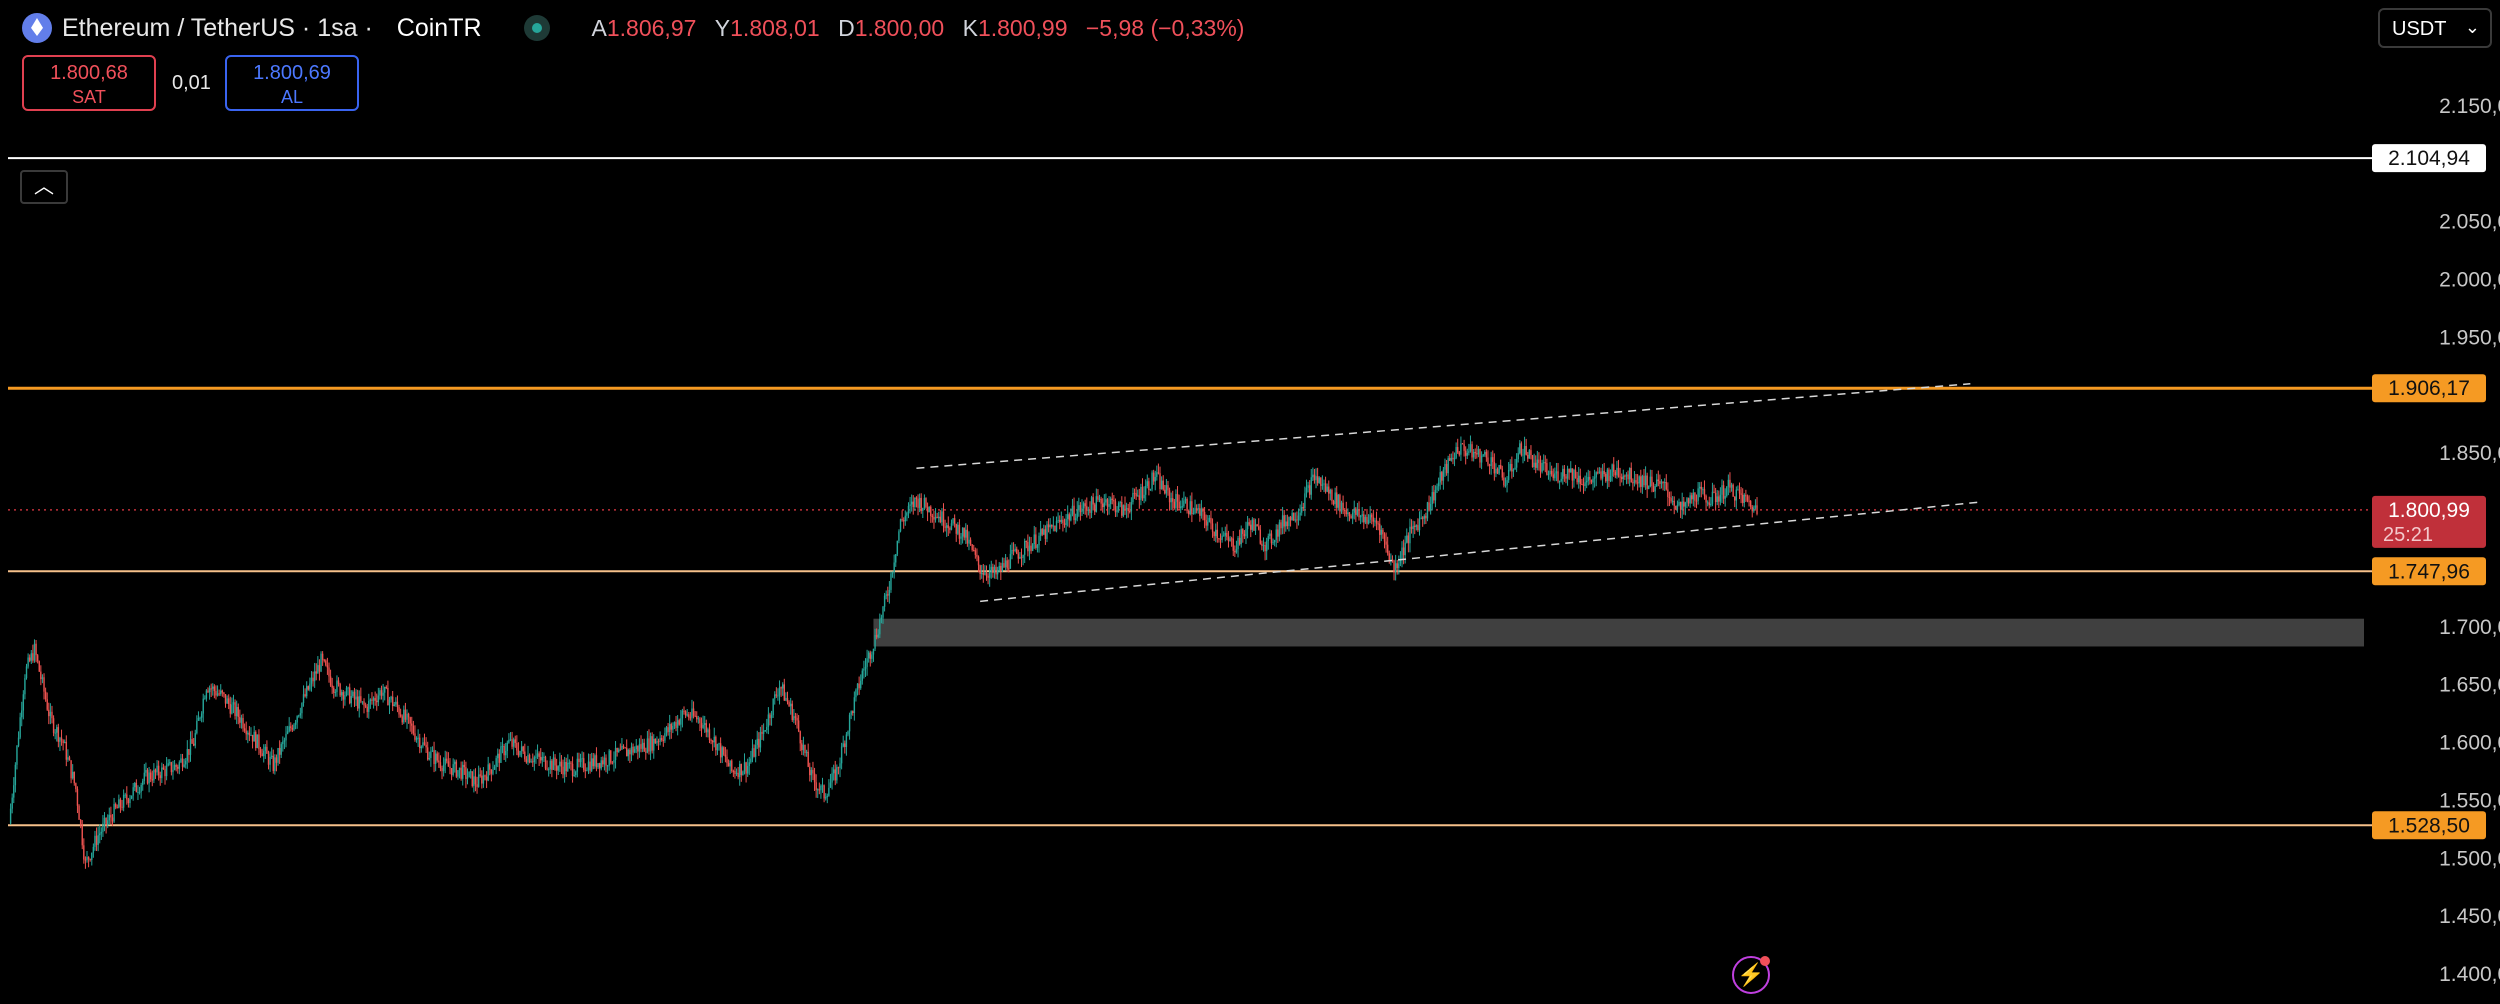  What do you see at coordinates (2435, 28) in the screenshot?
I see `currency-select: USDT ⌄` at bounding box center [2435, 28].